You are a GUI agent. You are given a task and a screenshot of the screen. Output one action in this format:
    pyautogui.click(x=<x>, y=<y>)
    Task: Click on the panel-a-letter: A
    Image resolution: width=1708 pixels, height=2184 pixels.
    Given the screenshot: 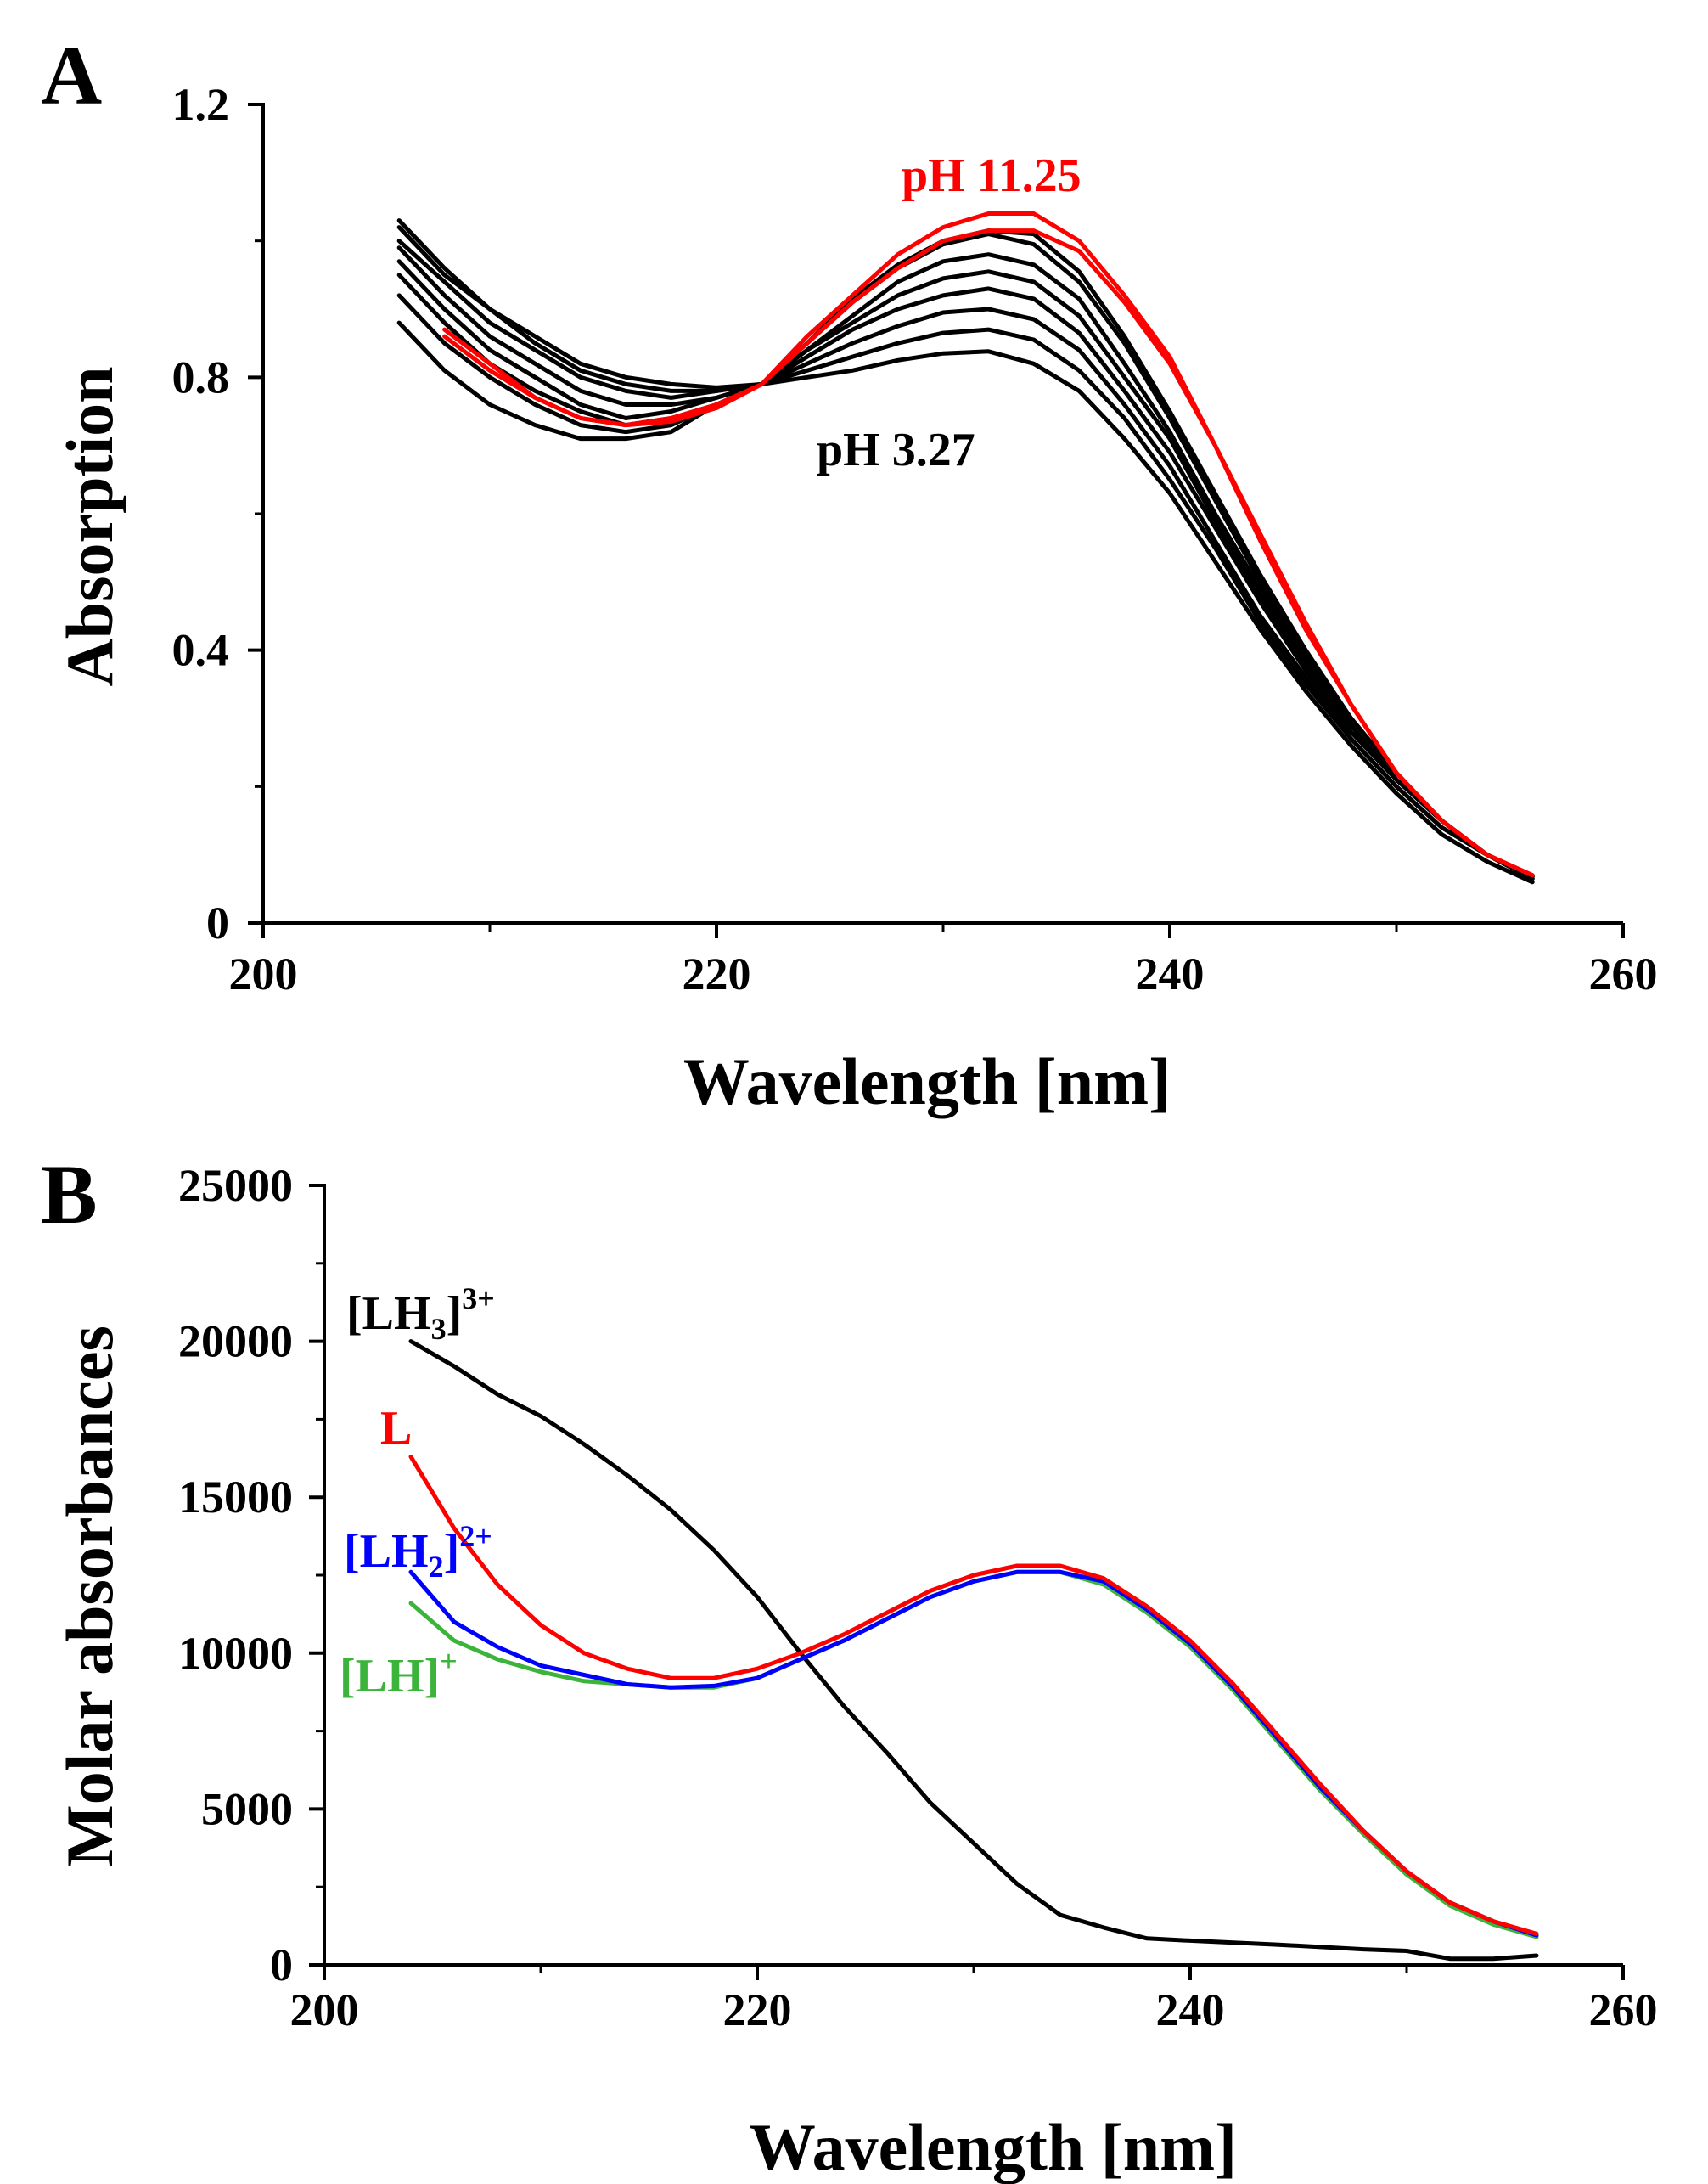 What is the action you would take?
    pyautogui.click(x=71, y=75)
    